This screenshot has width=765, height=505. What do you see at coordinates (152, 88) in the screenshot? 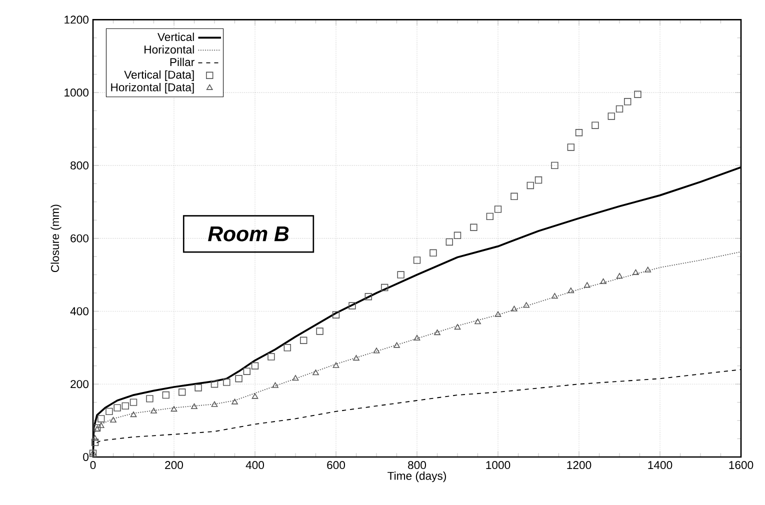
I see `legend-label: Horizontal [Data]` at bounding box center [152, 88].